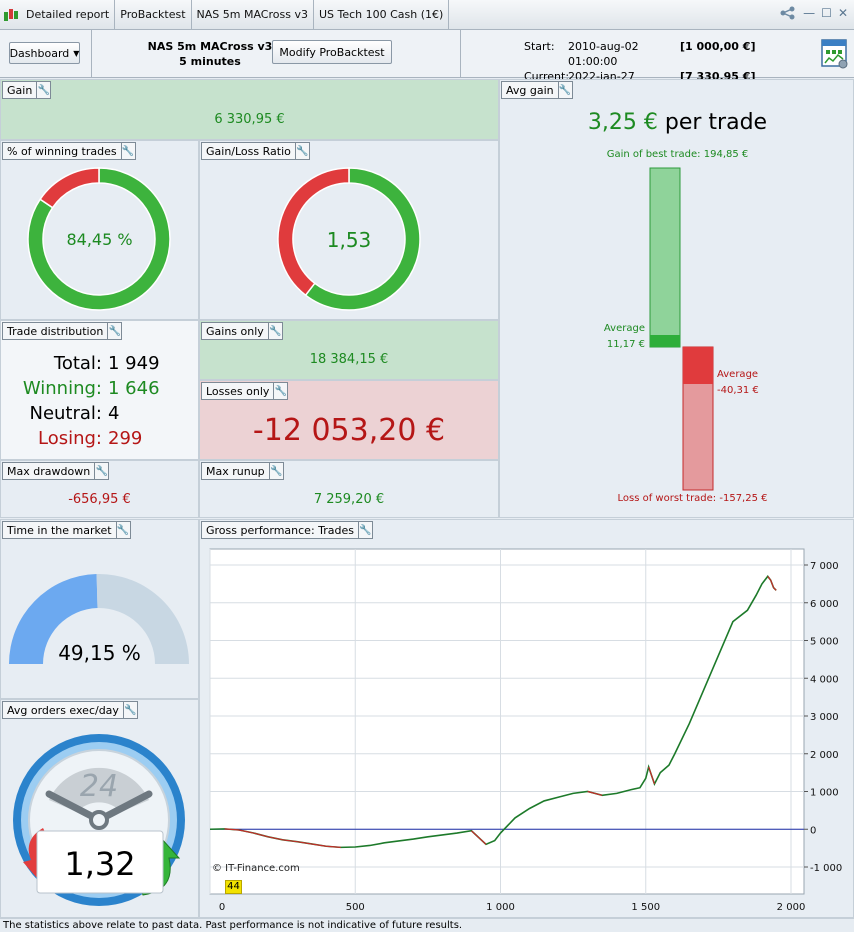 The width and height of the screenshot is (854, 932). I want to click on avg-win-value: 11,17 €, so click(625, 344).